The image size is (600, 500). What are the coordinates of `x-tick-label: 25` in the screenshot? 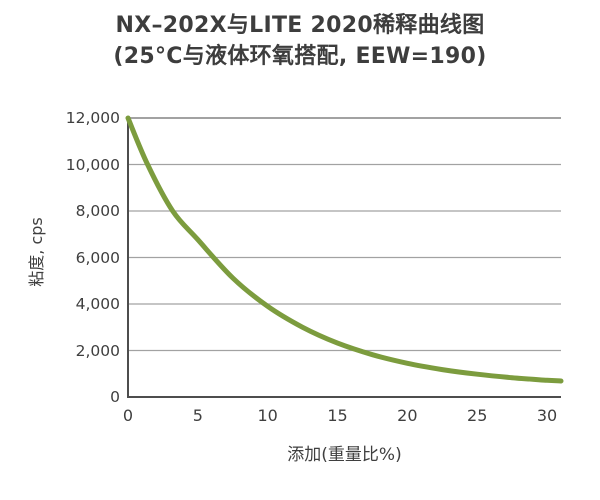 It's located at (477, 415).